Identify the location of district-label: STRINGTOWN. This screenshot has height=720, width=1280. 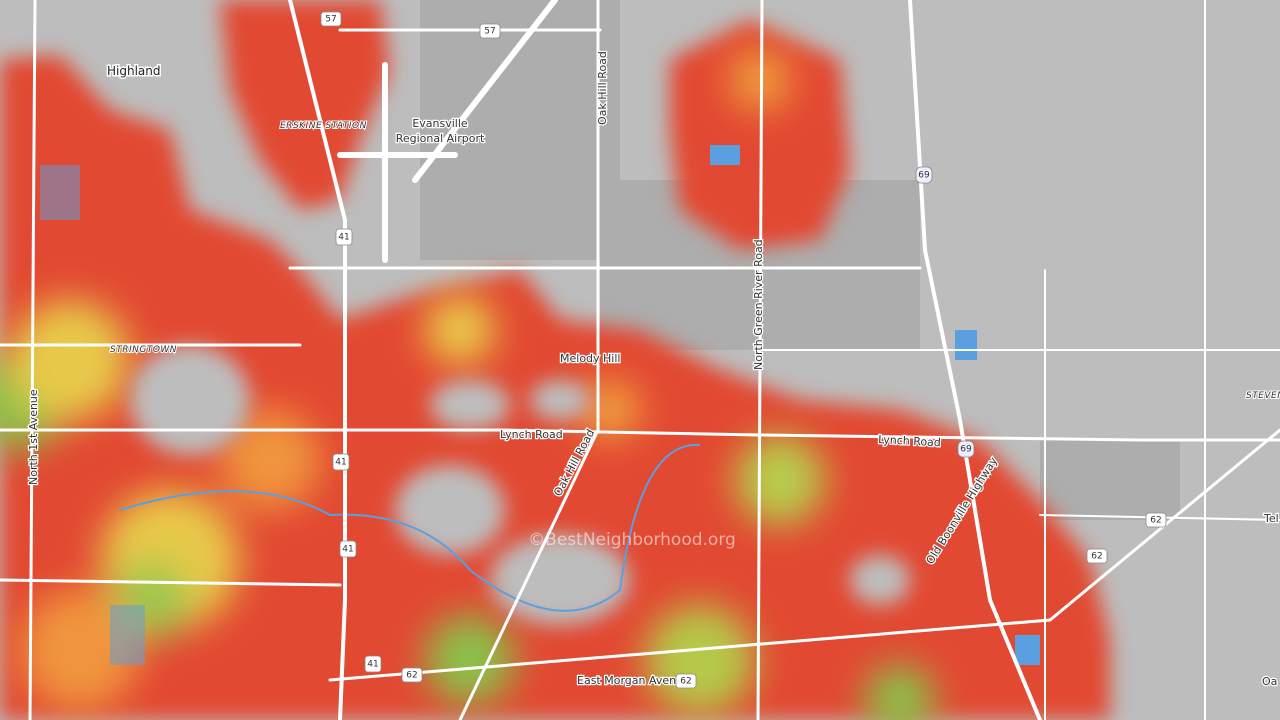
(143, 350).